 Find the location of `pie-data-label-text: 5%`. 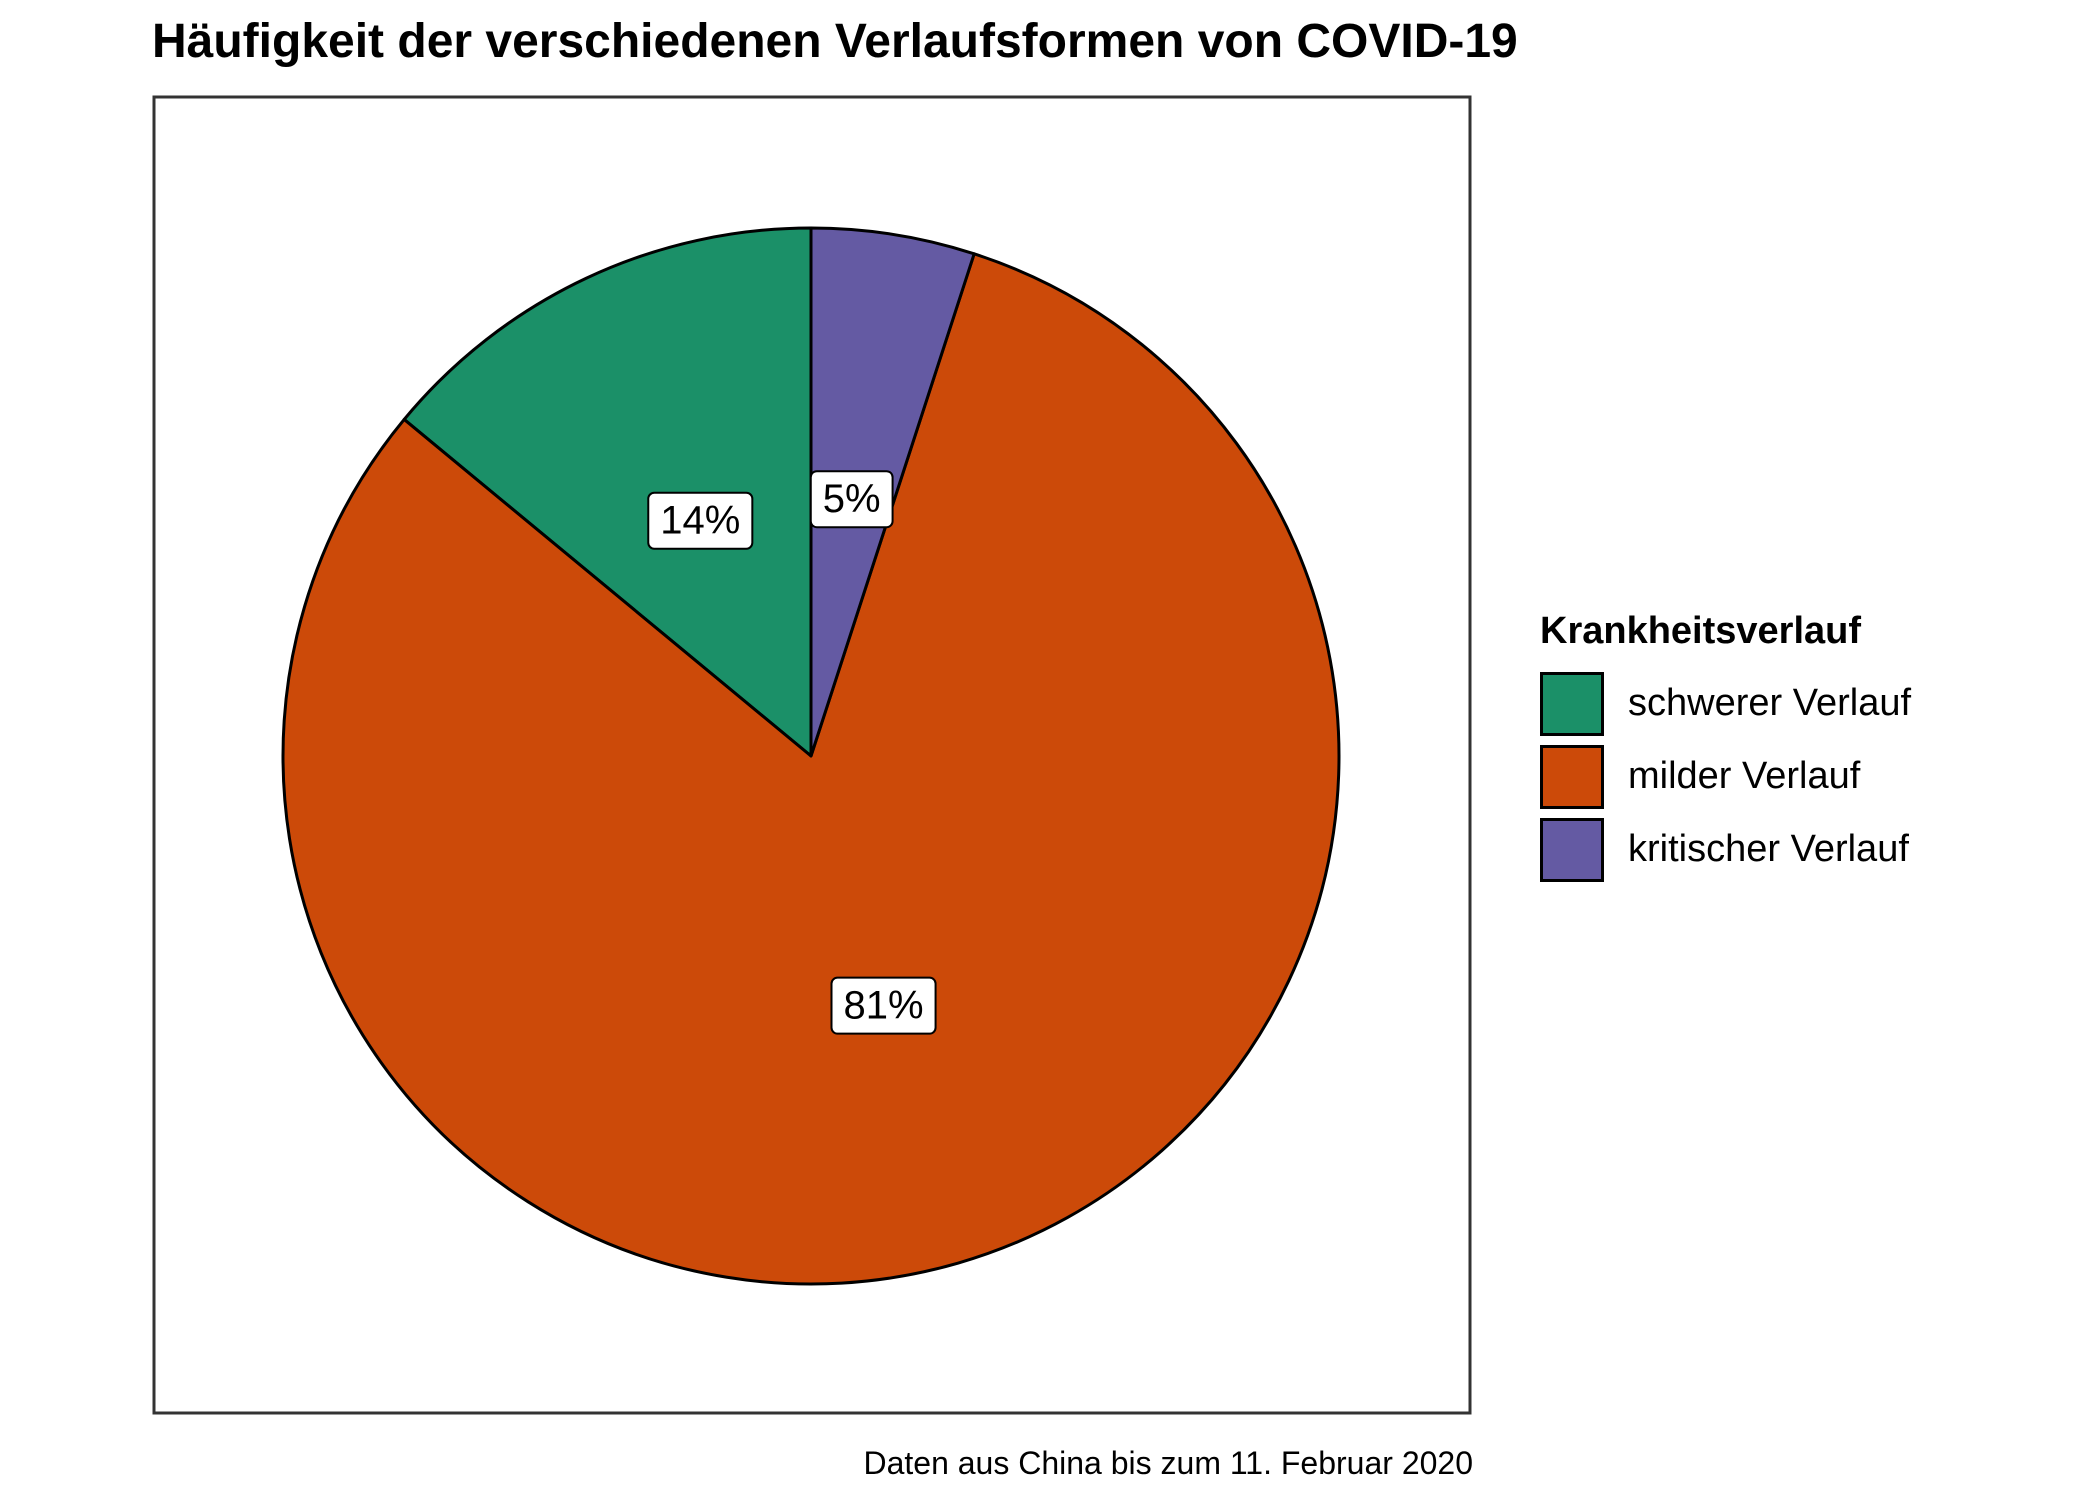

pie-data-label-text: 5% is located at coordinates (852, 499).